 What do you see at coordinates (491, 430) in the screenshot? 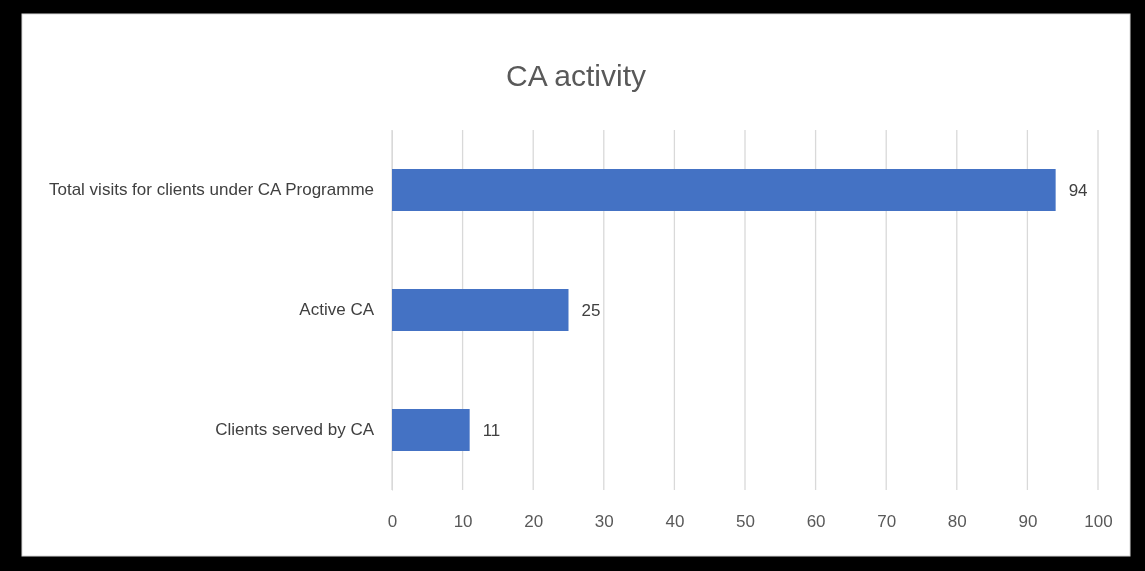
I see `data-label: 11` at bounding box center [491, 430].